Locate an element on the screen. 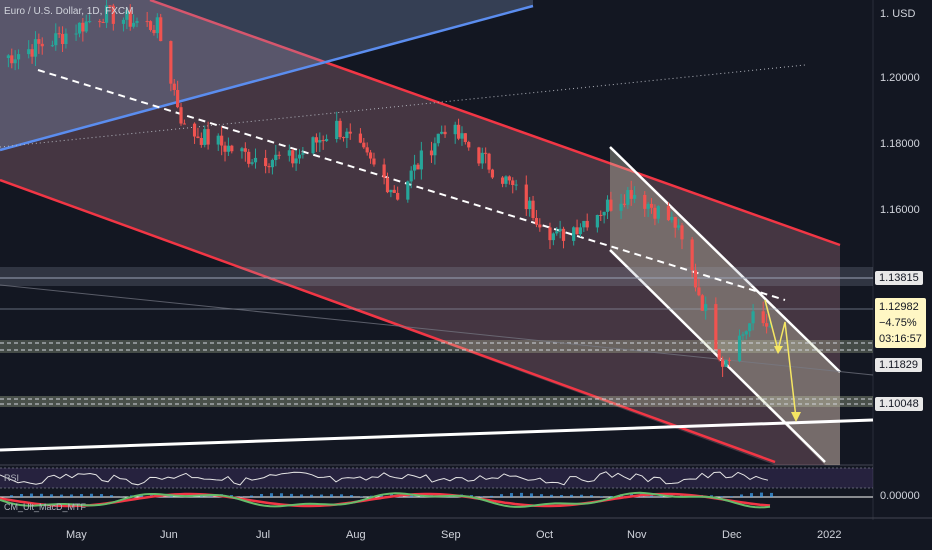  inner-channel-upper is located at coordinates (725, 259).